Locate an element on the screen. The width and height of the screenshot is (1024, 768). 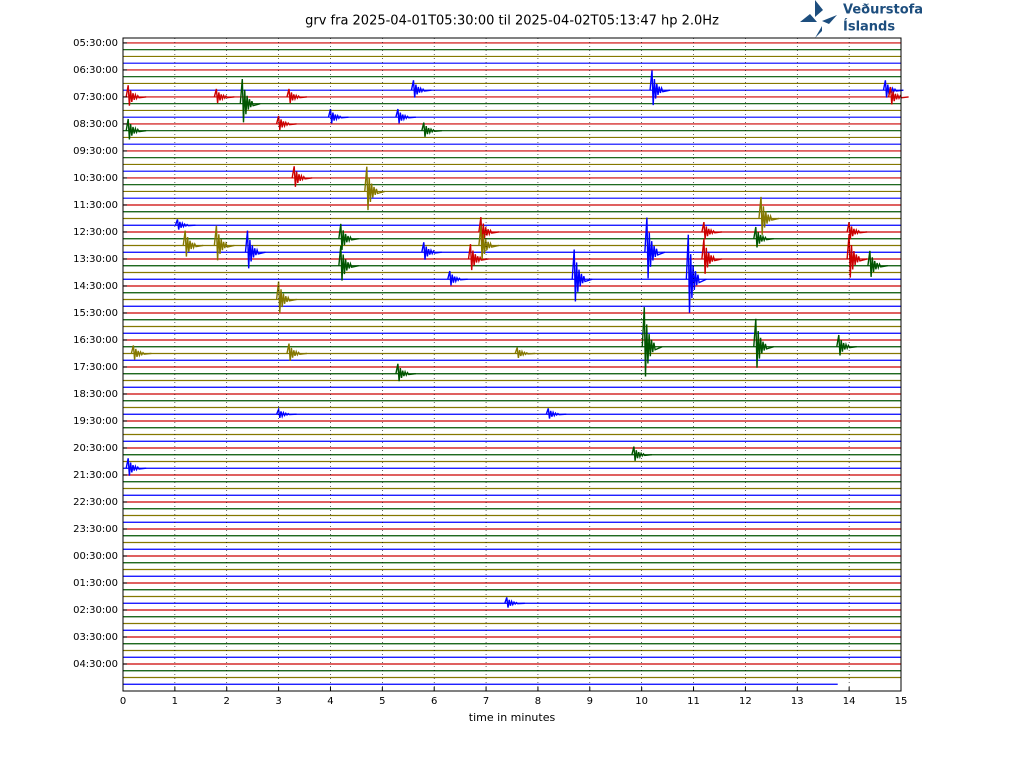
y-tick-label: 15:30:00 is located at coordinates (95, 313).